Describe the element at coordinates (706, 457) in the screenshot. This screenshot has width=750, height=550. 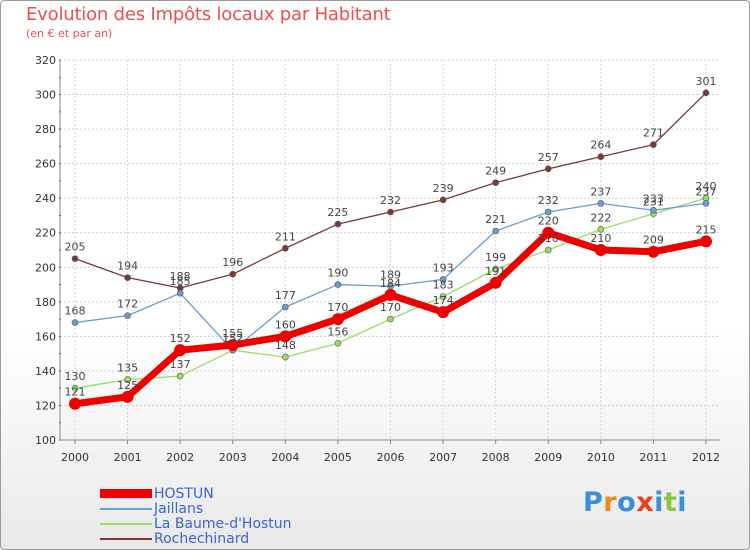
I see `x-tick-label: 2012` at that location.